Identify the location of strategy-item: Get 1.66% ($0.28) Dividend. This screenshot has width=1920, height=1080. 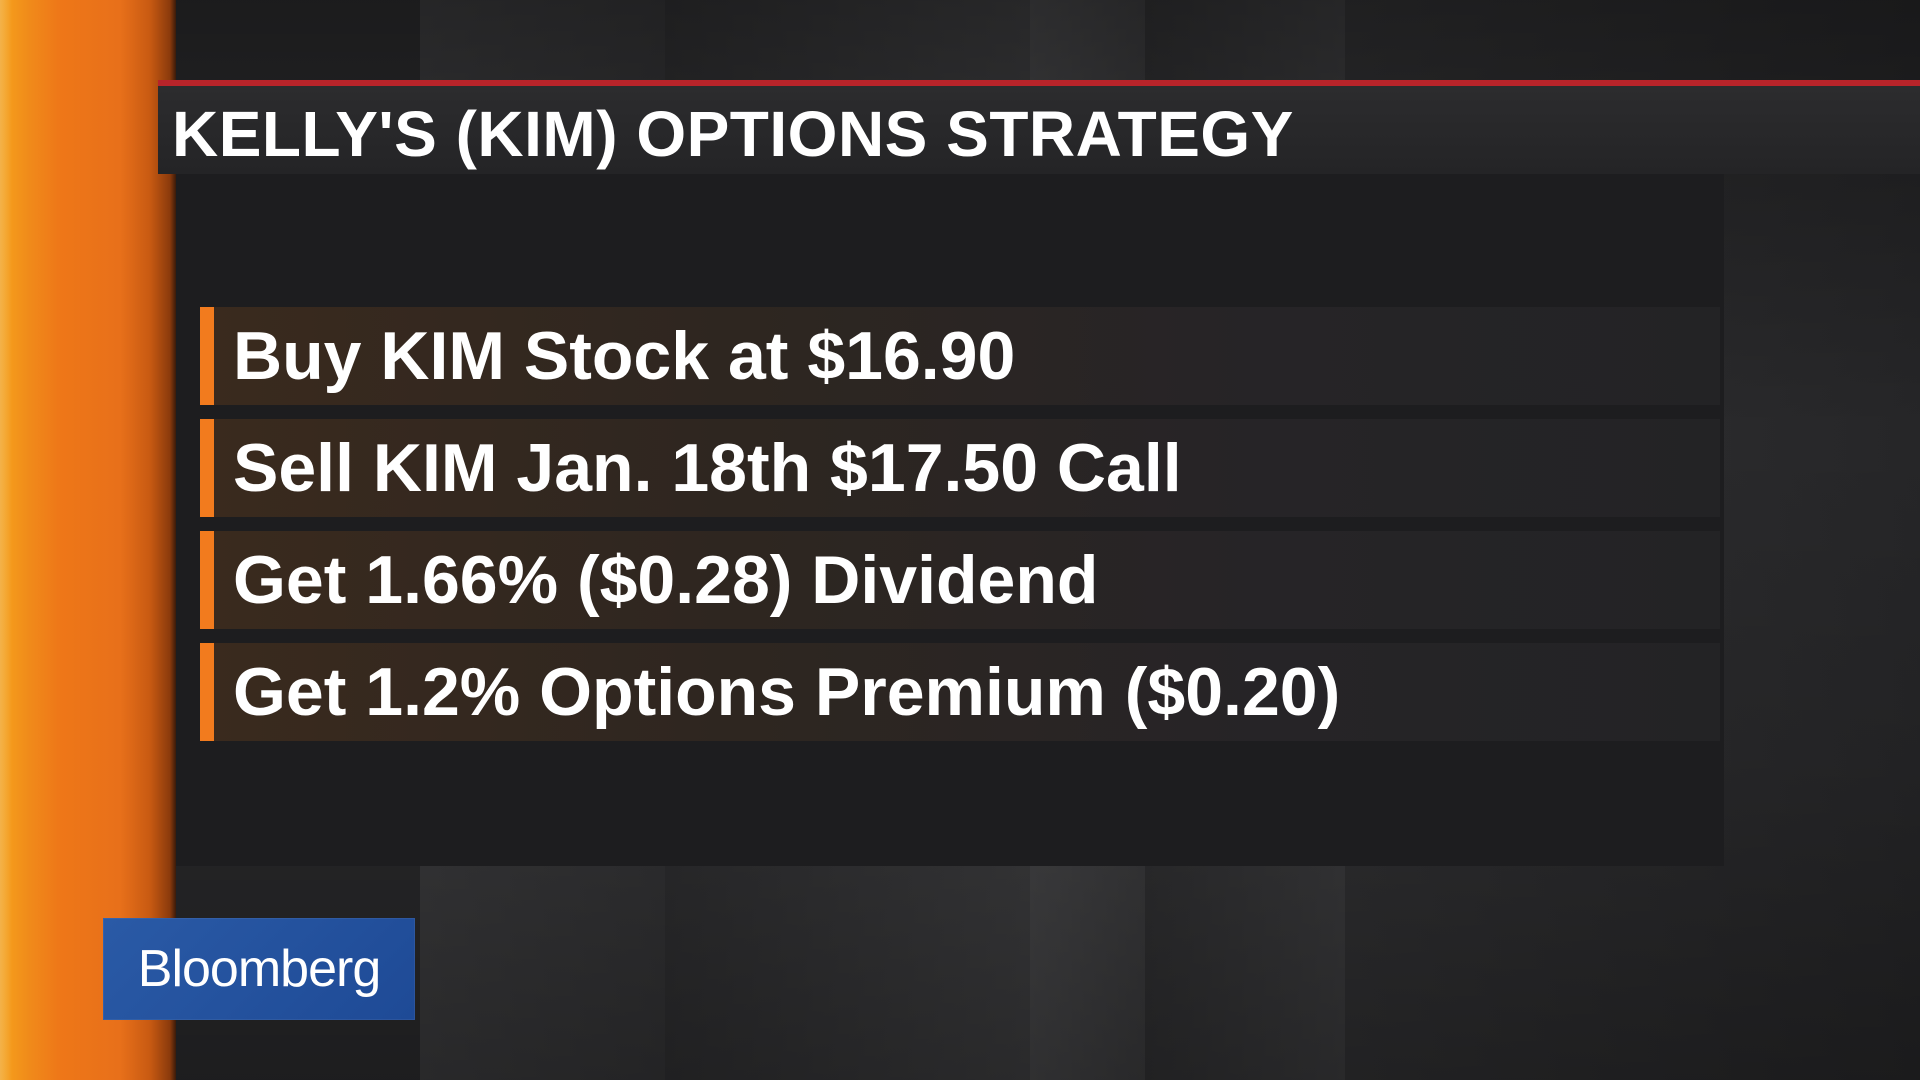
(960, 580).